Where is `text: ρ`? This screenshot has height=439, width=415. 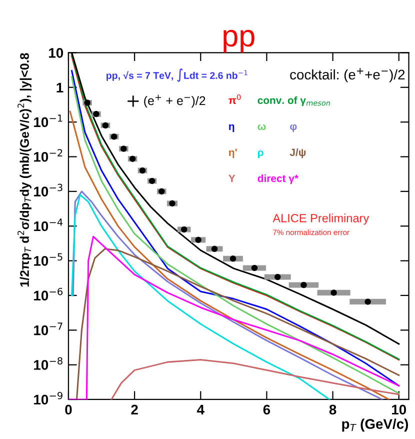
text: ρ is located at coordinates (261, 154).